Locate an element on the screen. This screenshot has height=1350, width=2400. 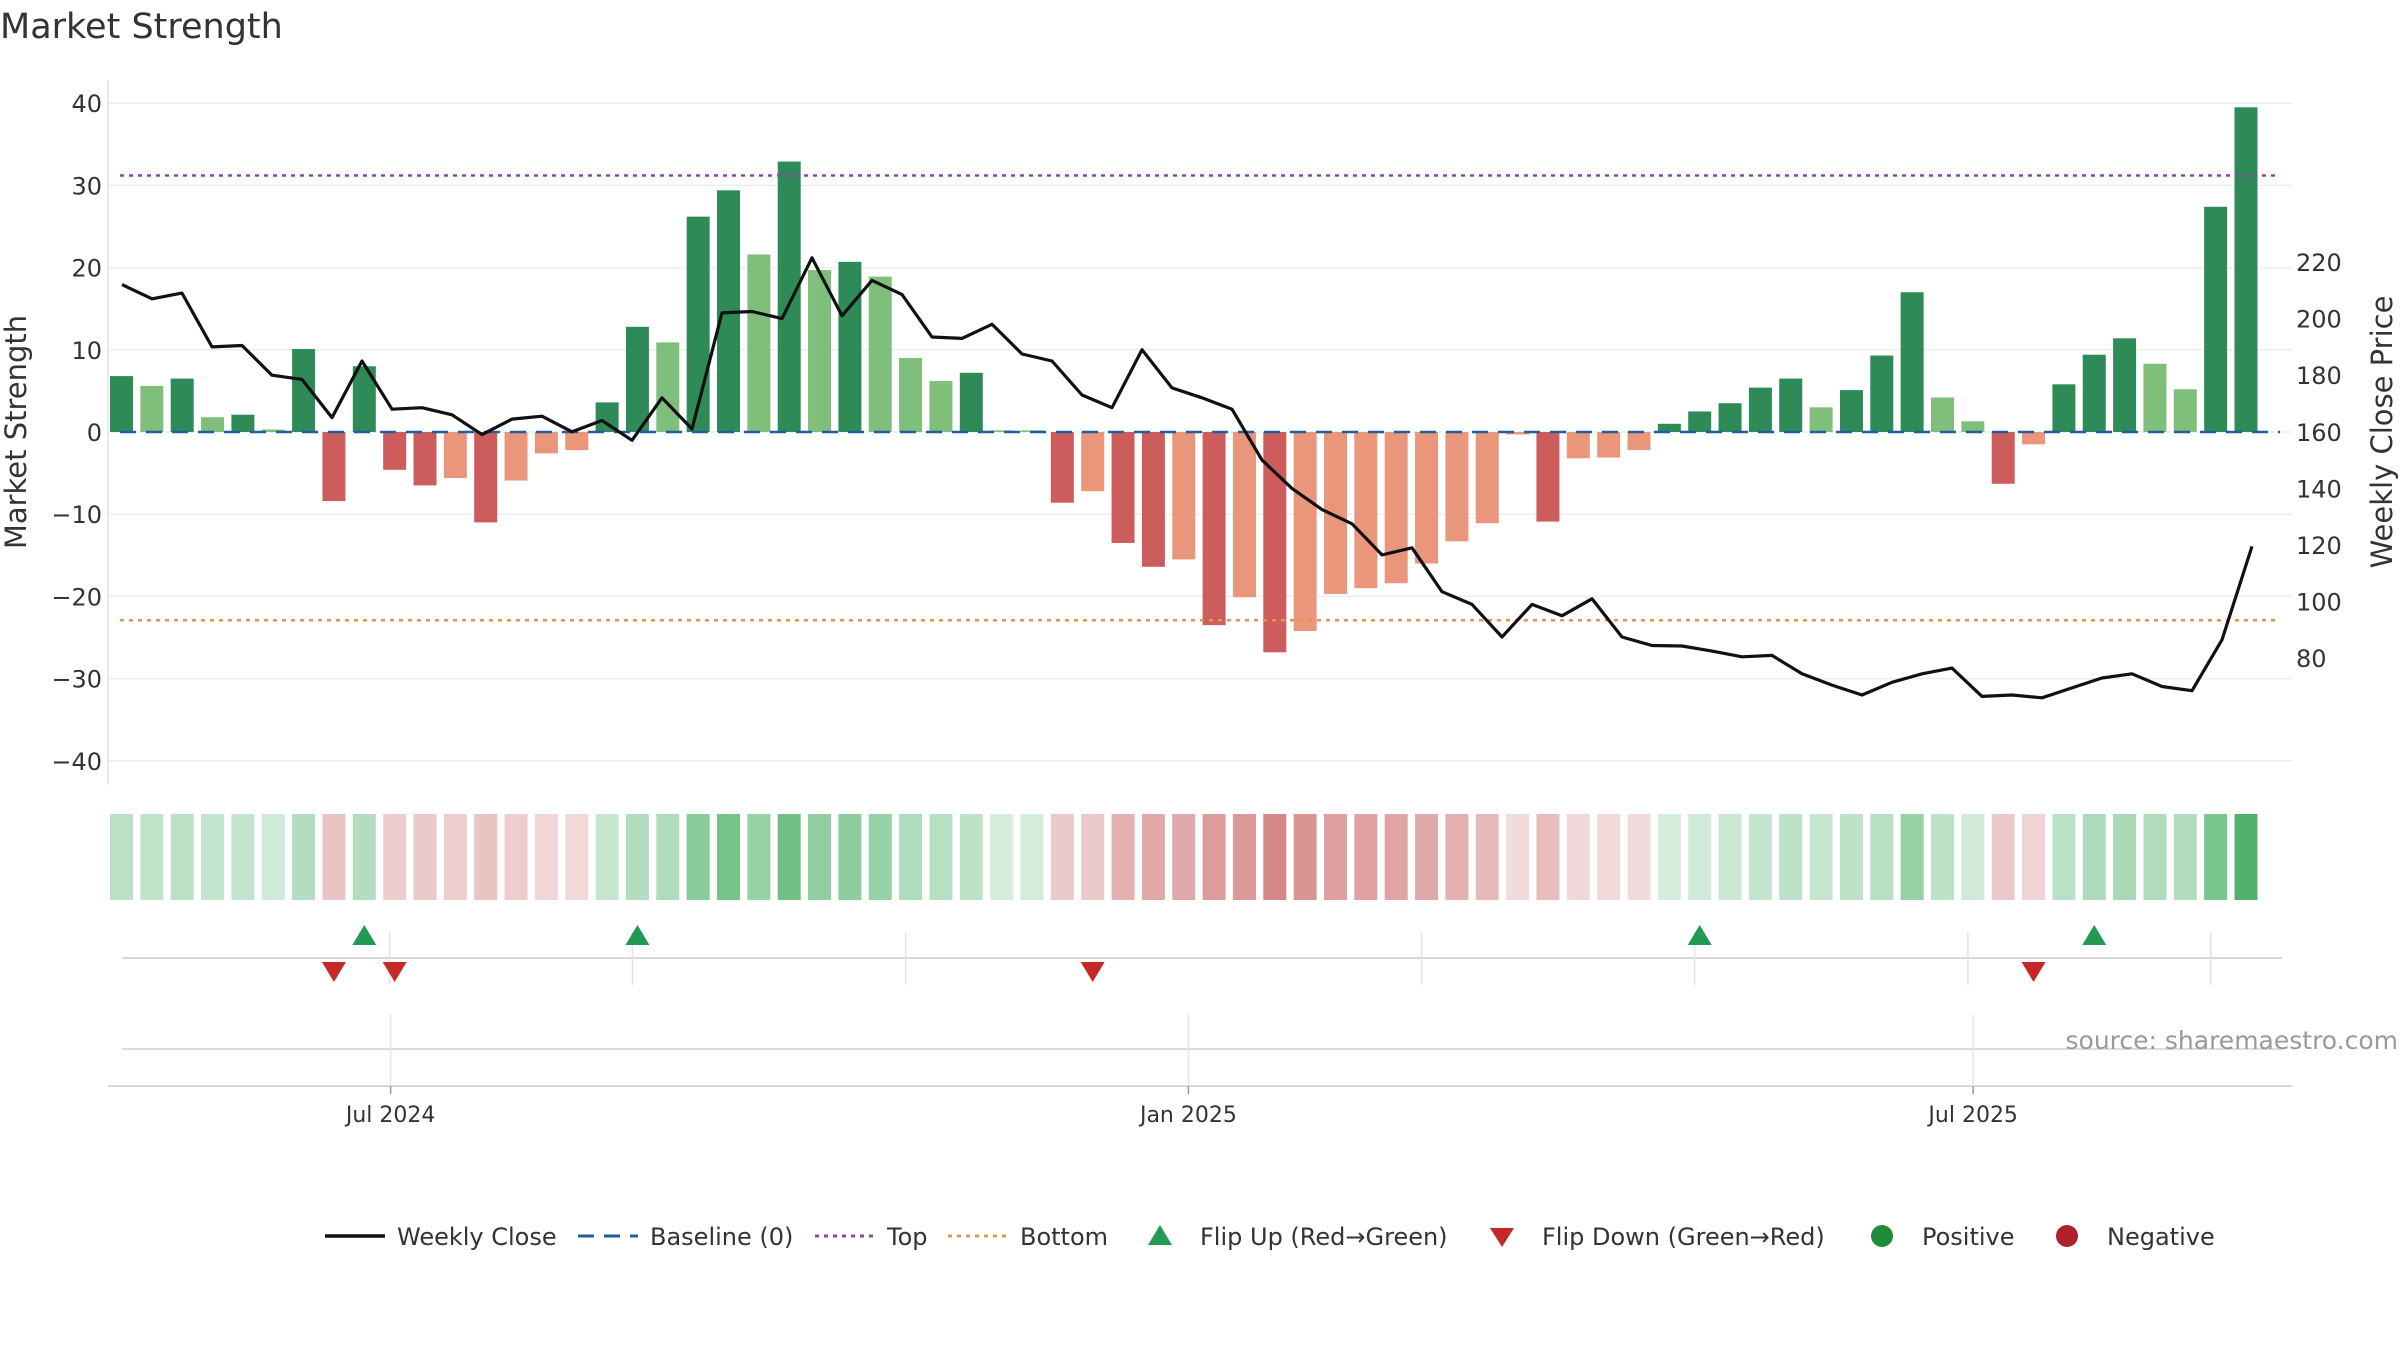
legend-label: Negative is located at coordinates (2161, 1237).